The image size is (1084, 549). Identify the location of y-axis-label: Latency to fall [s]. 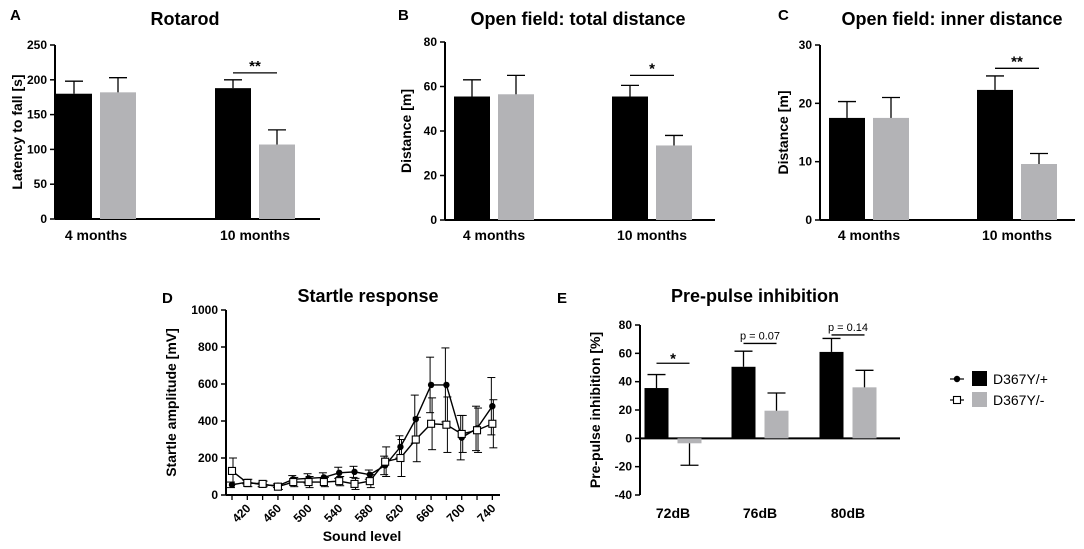
(17, 131).